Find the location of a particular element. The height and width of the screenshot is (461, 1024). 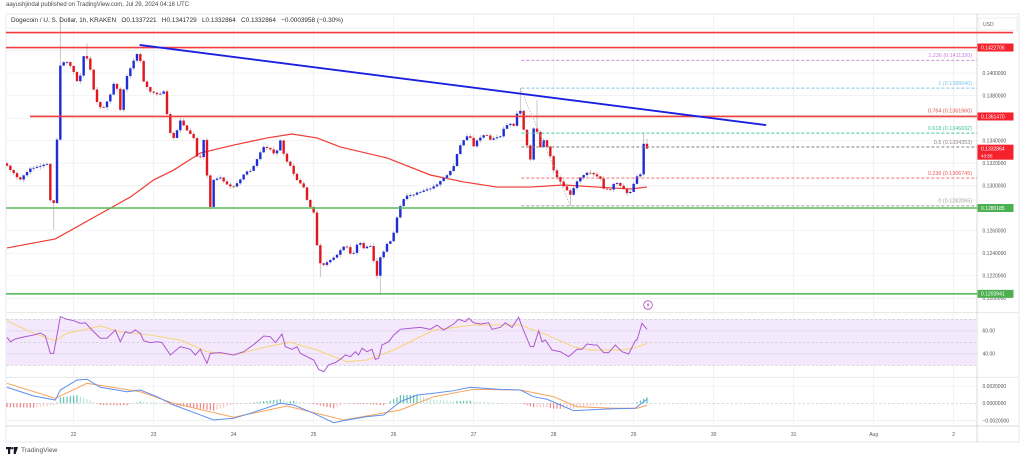

price-axis-label: 0.1220000 is located at coordinates (995, 277).